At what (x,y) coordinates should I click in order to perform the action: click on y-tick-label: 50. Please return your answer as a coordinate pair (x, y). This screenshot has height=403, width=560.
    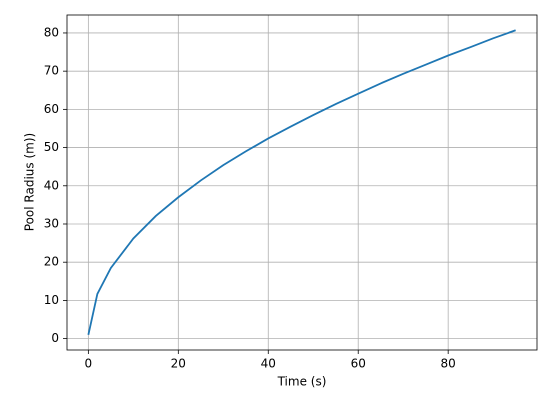
    Looking at the image, I should click on (51, 147).